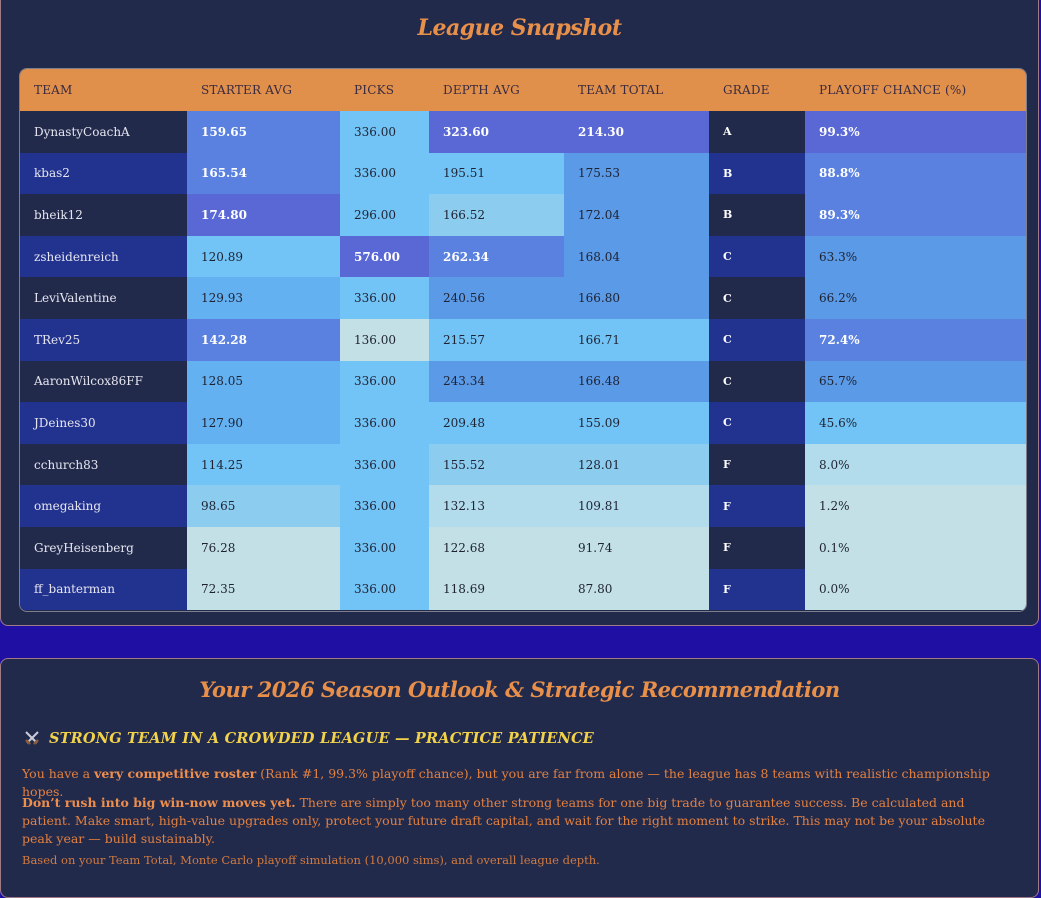 This screenshot has width=1041, height=898. I want to click on playoff-chance-cell: 72.4%, so click(915, 339).